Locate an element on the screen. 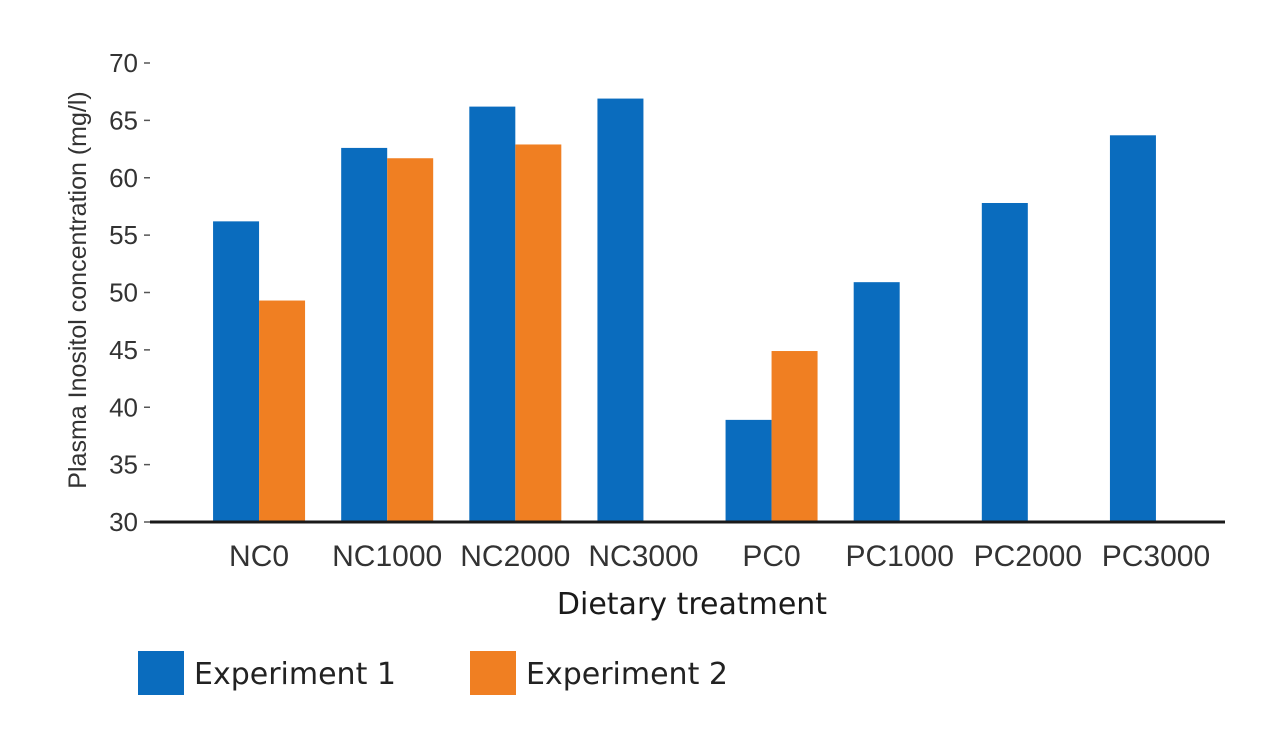 Image resolution: width=1280 pixels, height=739 pixels. bar-series-2-NC1000 is located at coordinates (410, 340).